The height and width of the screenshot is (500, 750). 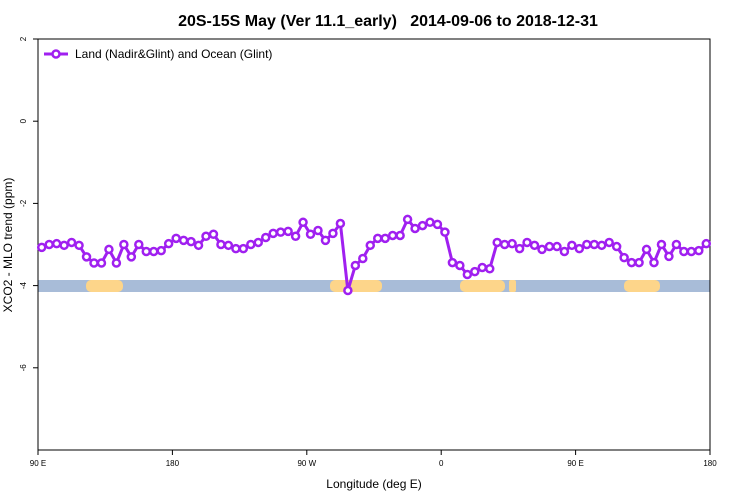 I want to click on legend-marker, so click(x=56, y=54).